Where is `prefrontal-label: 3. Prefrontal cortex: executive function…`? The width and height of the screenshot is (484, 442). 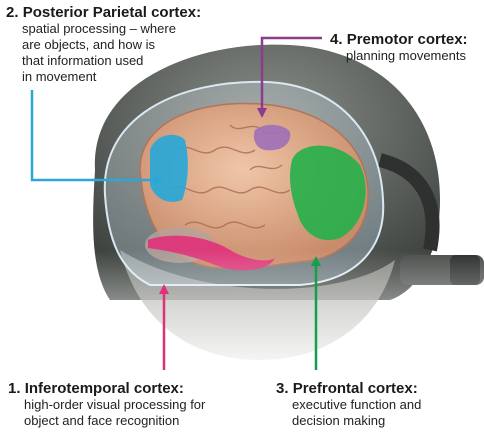
prefrontal-label: 3. Prefrontal cortex: executive function… is located at coordinates (376, 404).